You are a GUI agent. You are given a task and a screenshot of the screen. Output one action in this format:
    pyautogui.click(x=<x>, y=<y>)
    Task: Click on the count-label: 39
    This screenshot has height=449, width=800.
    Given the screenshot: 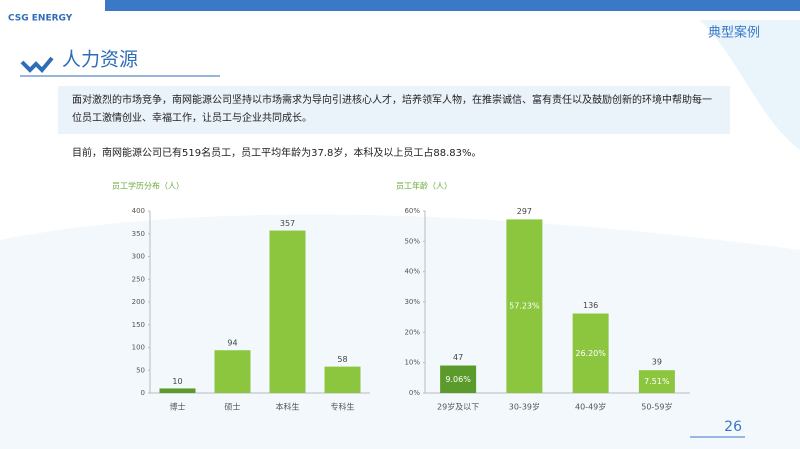 What is the action you would take?
    pyautogui.click(x=657, y=362)
    